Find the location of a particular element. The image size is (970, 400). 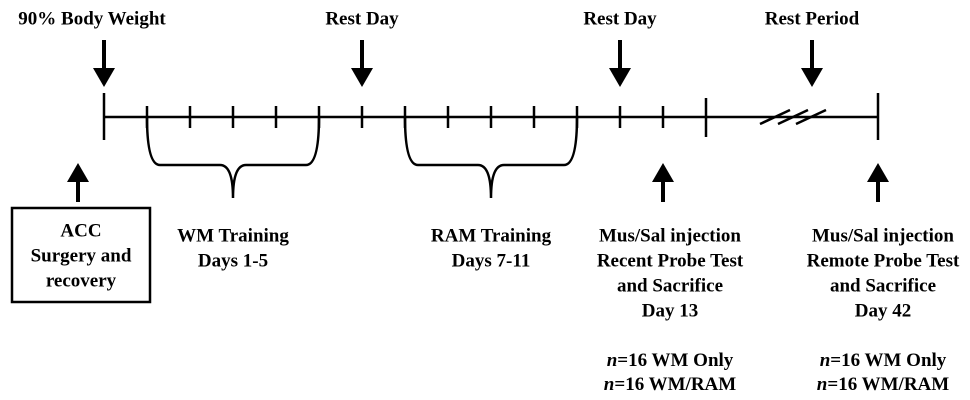

event-text: Day 42 is located at coordinates (883, 310).